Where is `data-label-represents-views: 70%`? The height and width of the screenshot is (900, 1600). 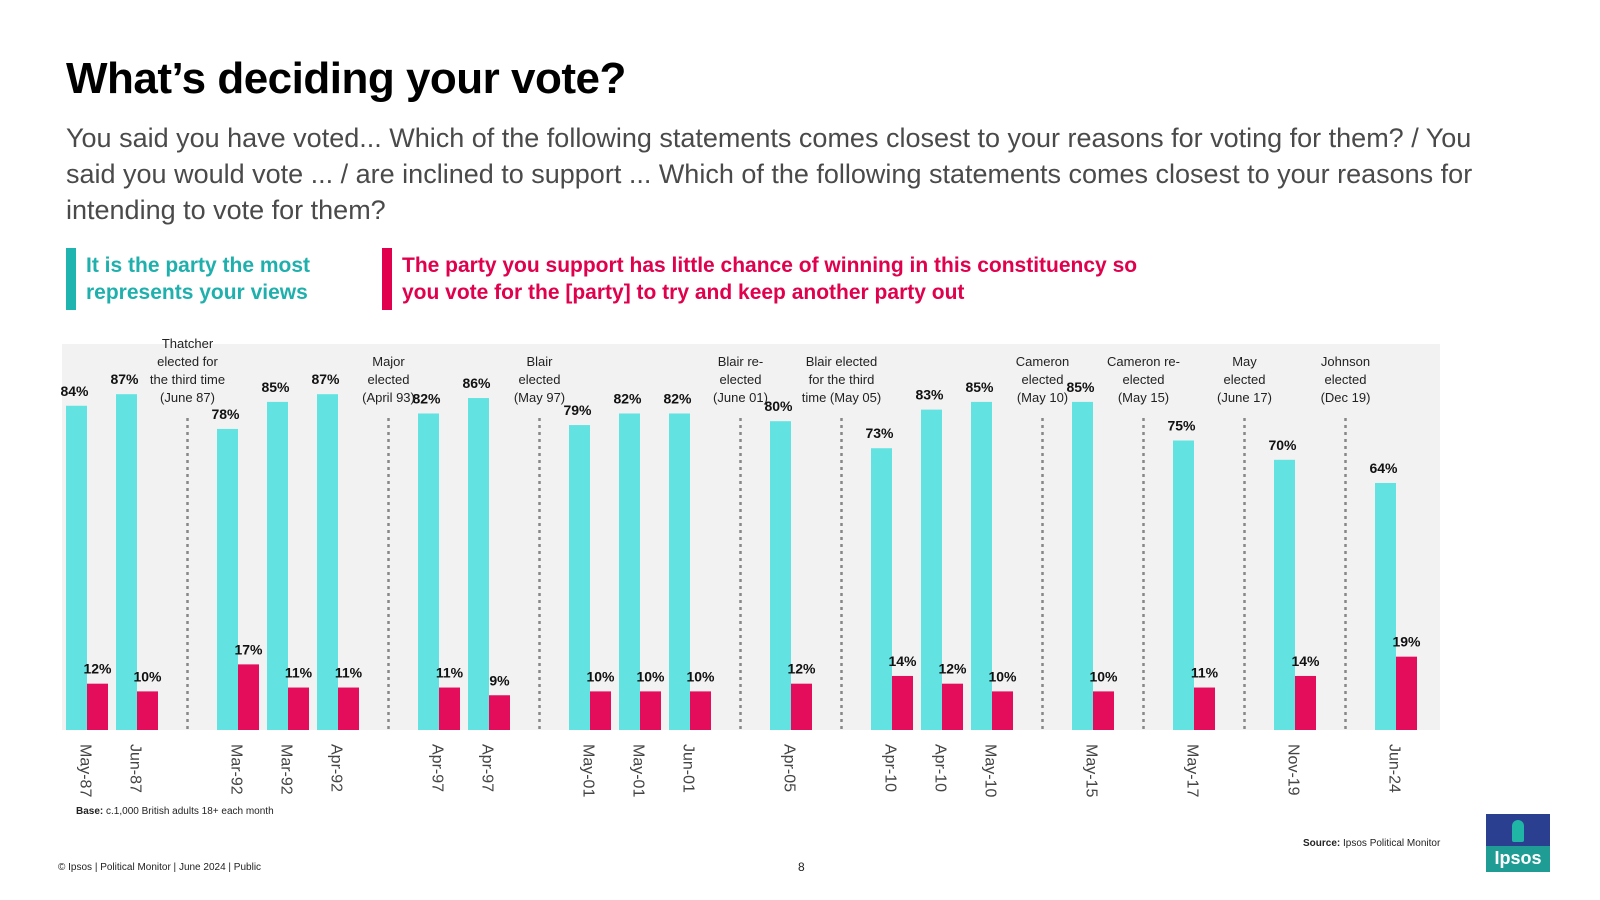
data-label-represents-views: 70% is located at coordinates (1282, 445).